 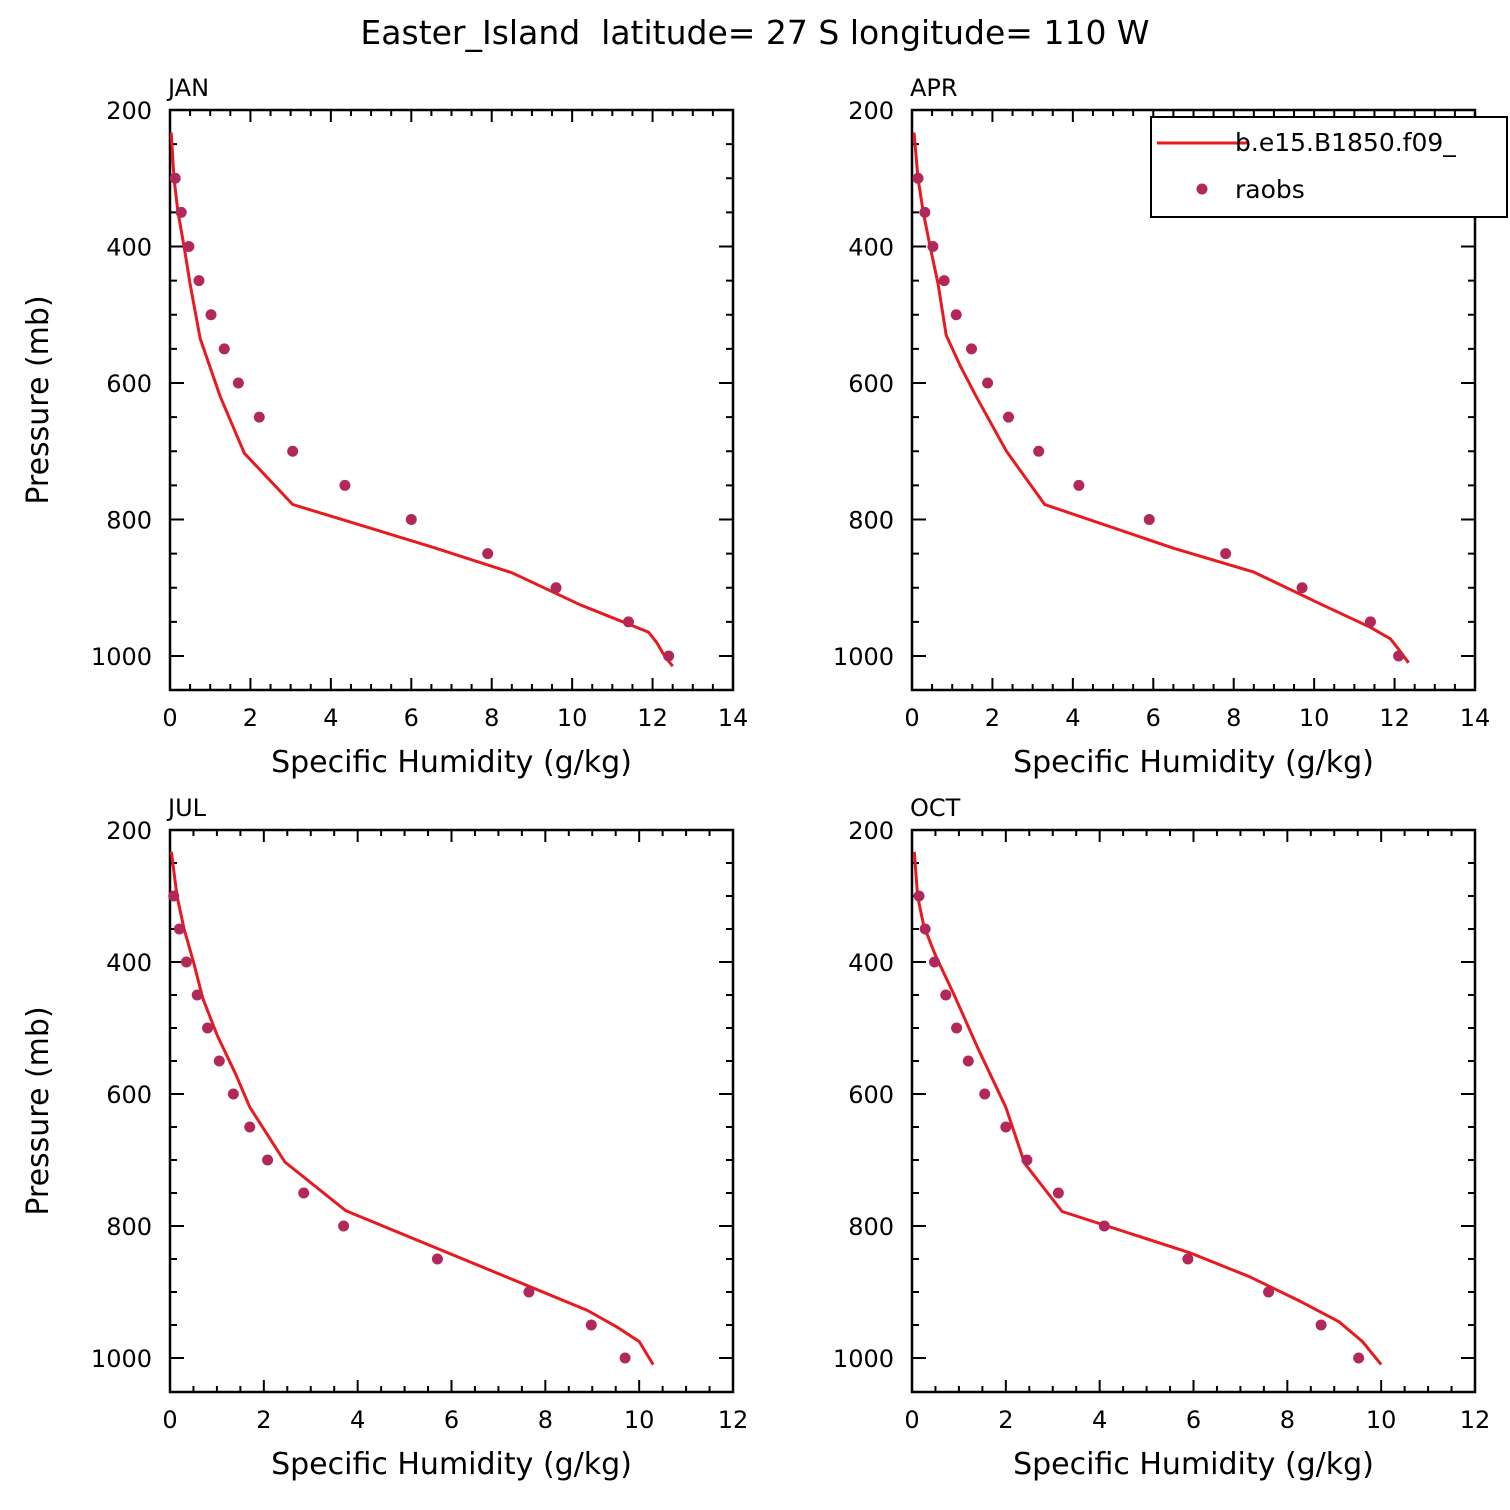 I want to click on panel-label: APR, so click(x=934, y=88).